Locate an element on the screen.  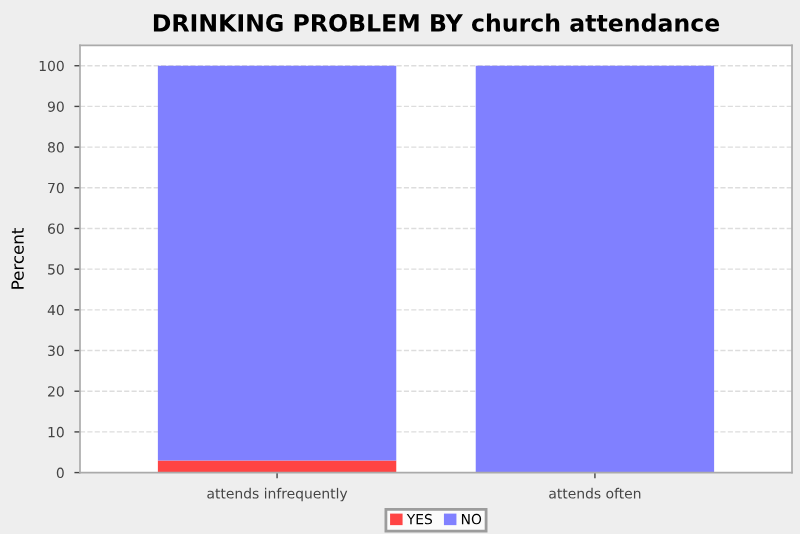
y-axis-title: Percent is located at coordinates (17, 258).